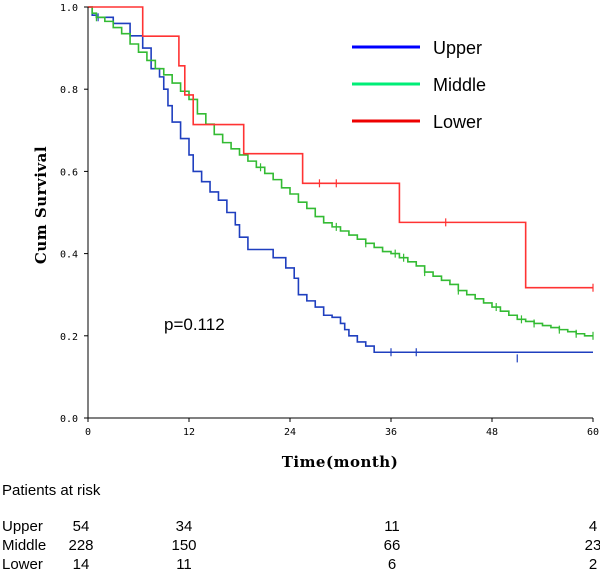 The image size is (600, 575). Describe the element at coordinates (189, 432) in the screenshot. I see `x-tick-label: 12` at that location.